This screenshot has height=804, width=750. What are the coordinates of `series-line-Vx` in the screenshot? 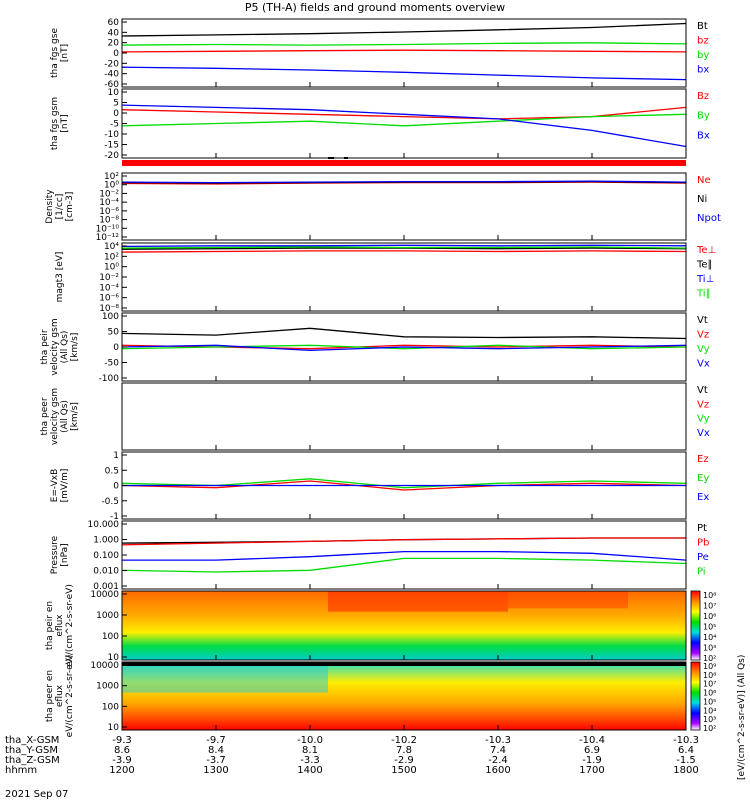 It's located at (404, 348).